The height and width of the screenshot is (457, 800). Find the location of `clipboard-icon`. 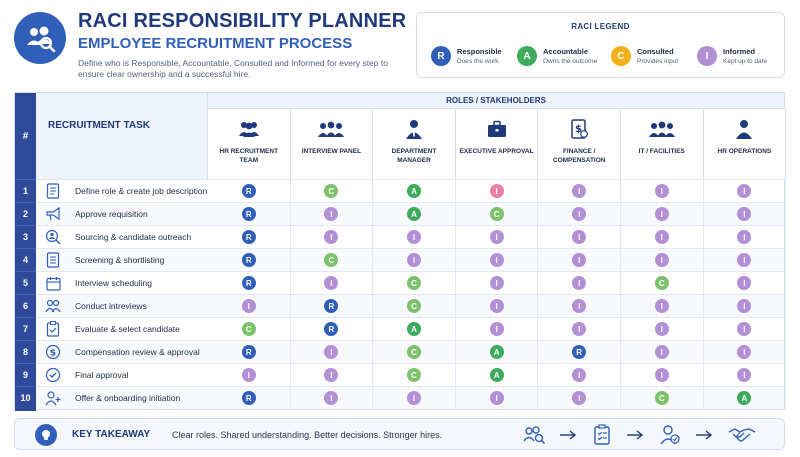

clipboard-icon is located at coordinates (53, 329).